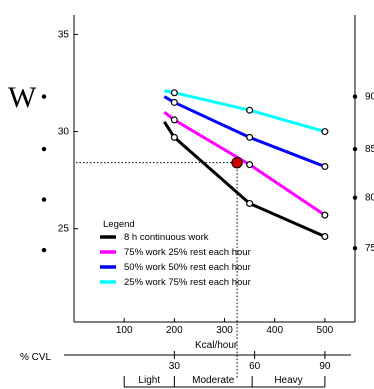 This screenshot has width=374, height=389. I want to click on zone-label: Light, so click(149, 380).